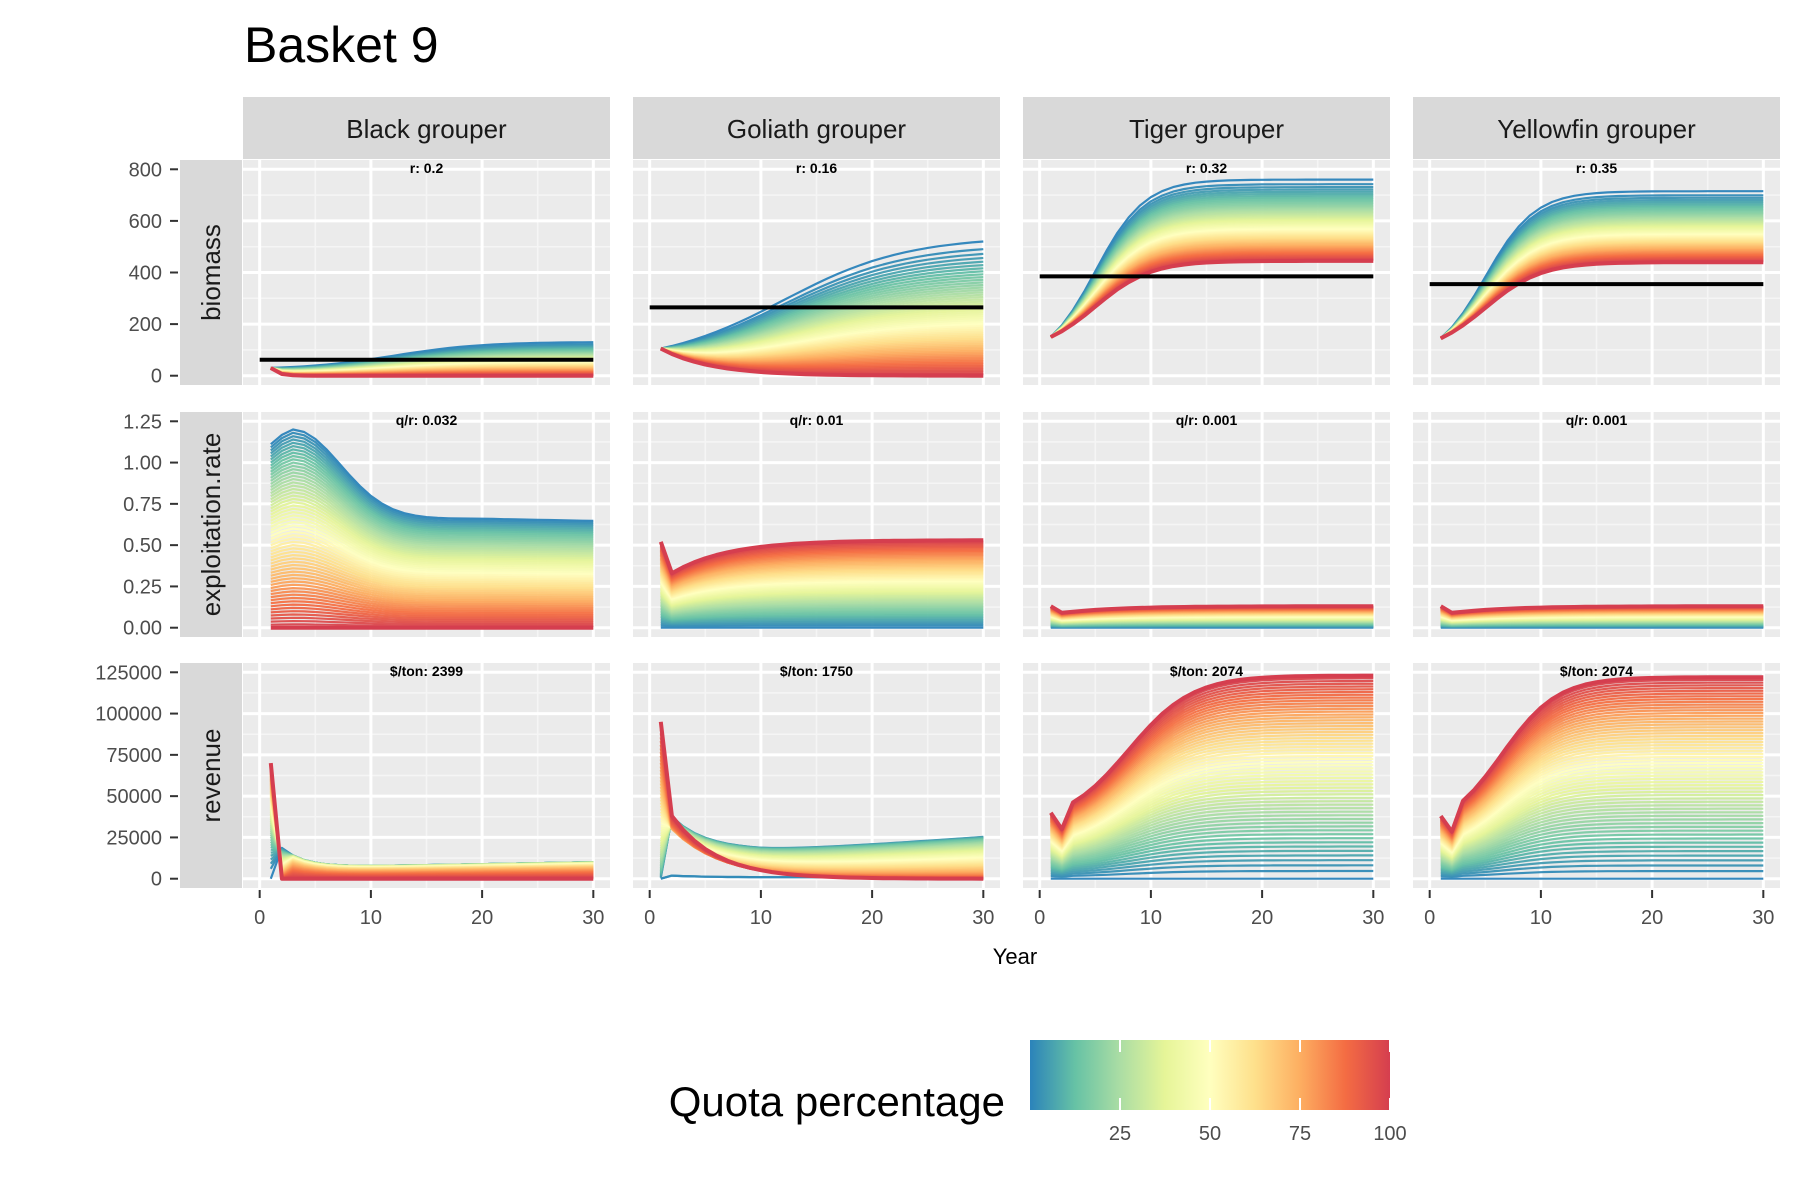 The image size is (1800, 1200). What do you see at coordinates (1210, 1134) in the screenshot?
I see `legend-tick-label: 50` at bounding box center [1210, 1134].